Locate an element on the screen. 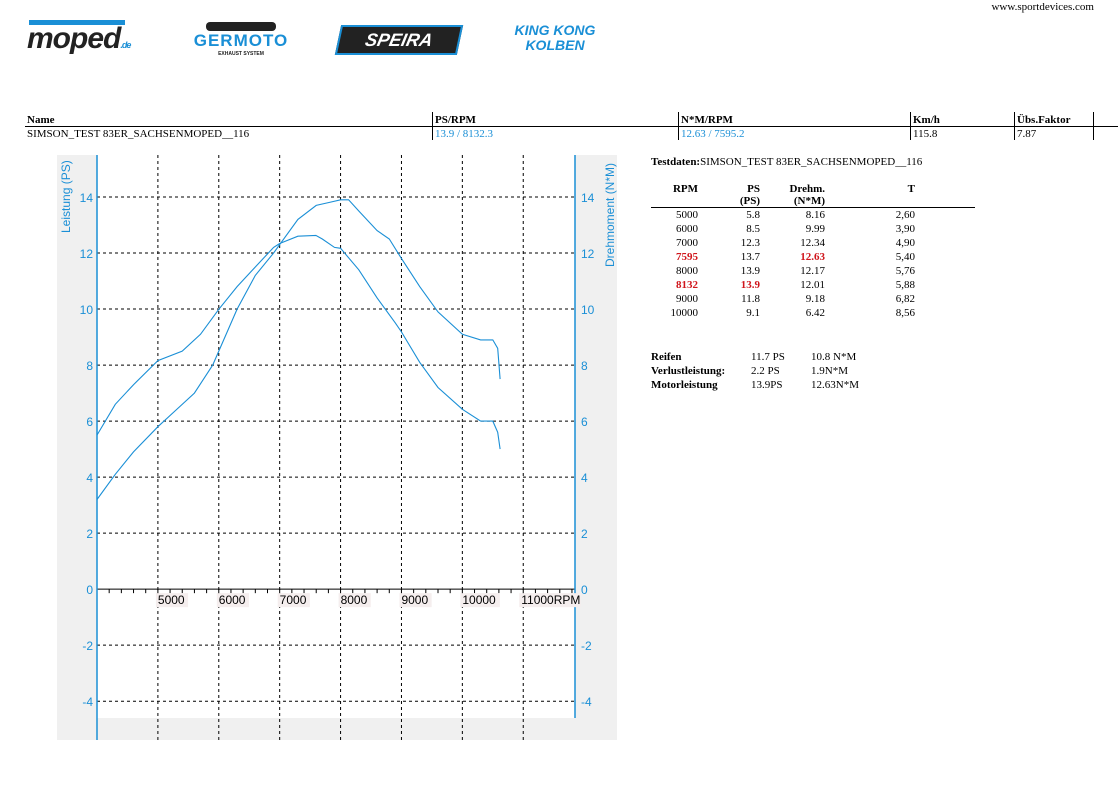 Image resolution: width=1118 pixels, height=790 pixels. table-row: 10000 9.1 6.42 8,56 is located at coordinates (813, 313).